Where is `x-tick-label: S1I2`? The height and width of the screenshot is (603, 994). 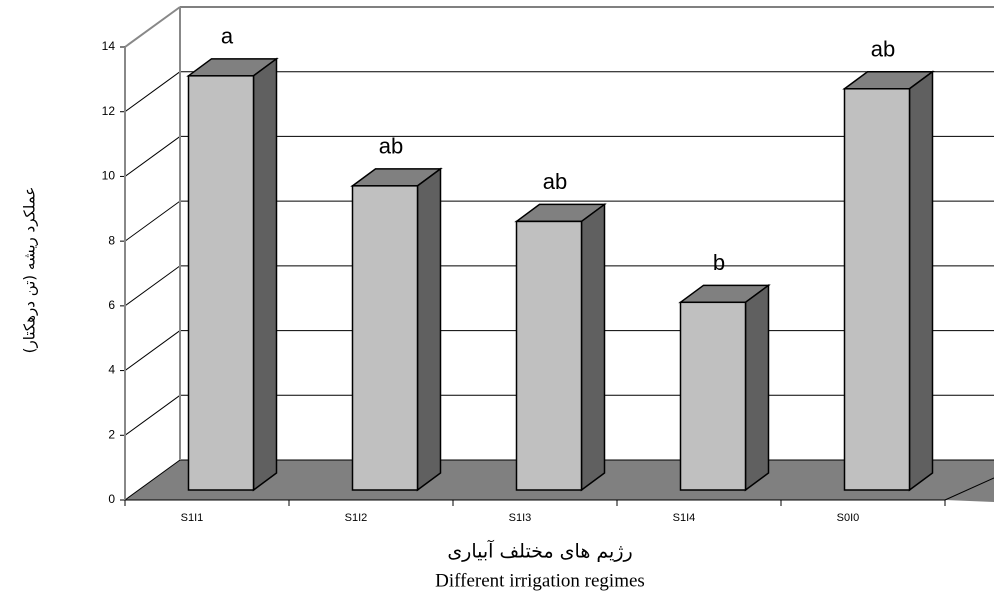
x-tick-label: S1I2 is located at coordinates (356, 518).